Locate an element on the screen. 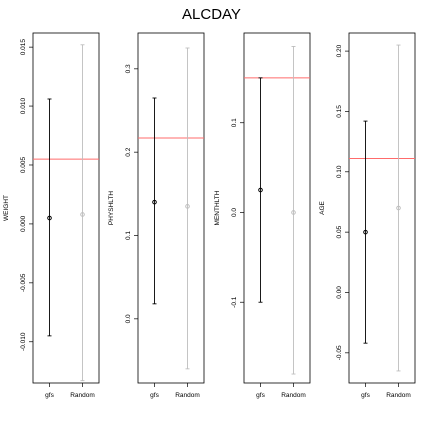 The width and height of the screenshot is (423, 423). y-tick-label: 0.05 is located at coordinates (339, 231).